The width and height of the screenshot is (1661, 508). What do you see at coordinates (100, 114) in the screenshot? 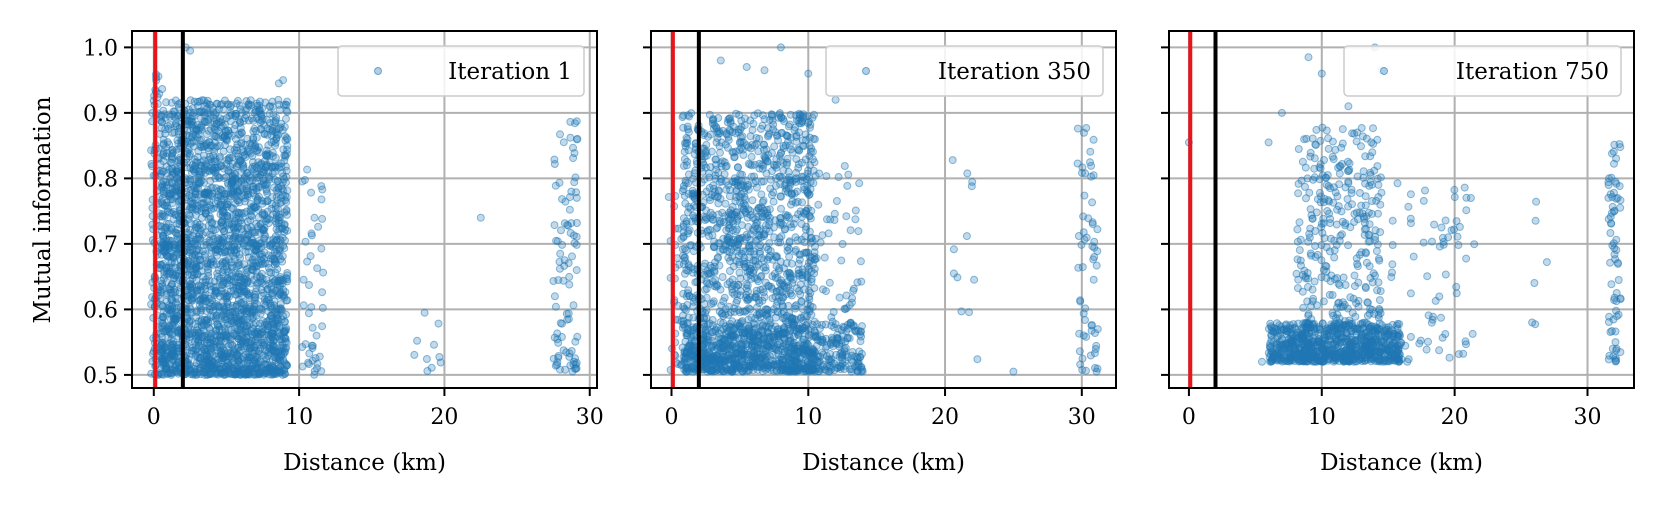
I see `y-tick-label: 0.9` at bounding box center [100, 114].